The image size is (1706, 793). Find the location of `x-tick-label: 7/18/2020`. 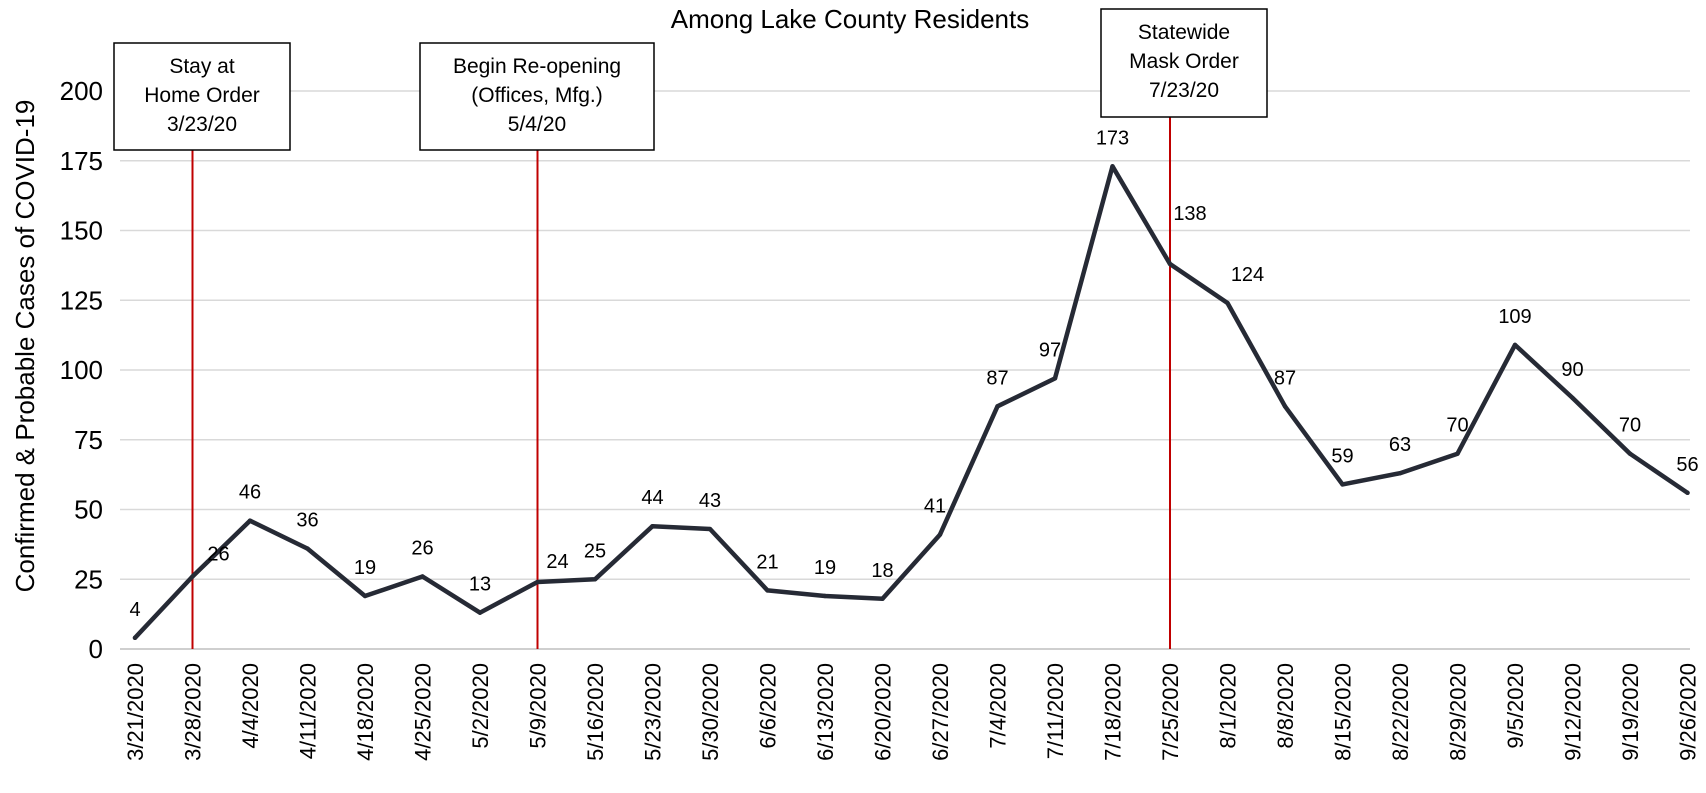

x-tick-label: 7/18/2020 is located at coordinates (1113, 712).